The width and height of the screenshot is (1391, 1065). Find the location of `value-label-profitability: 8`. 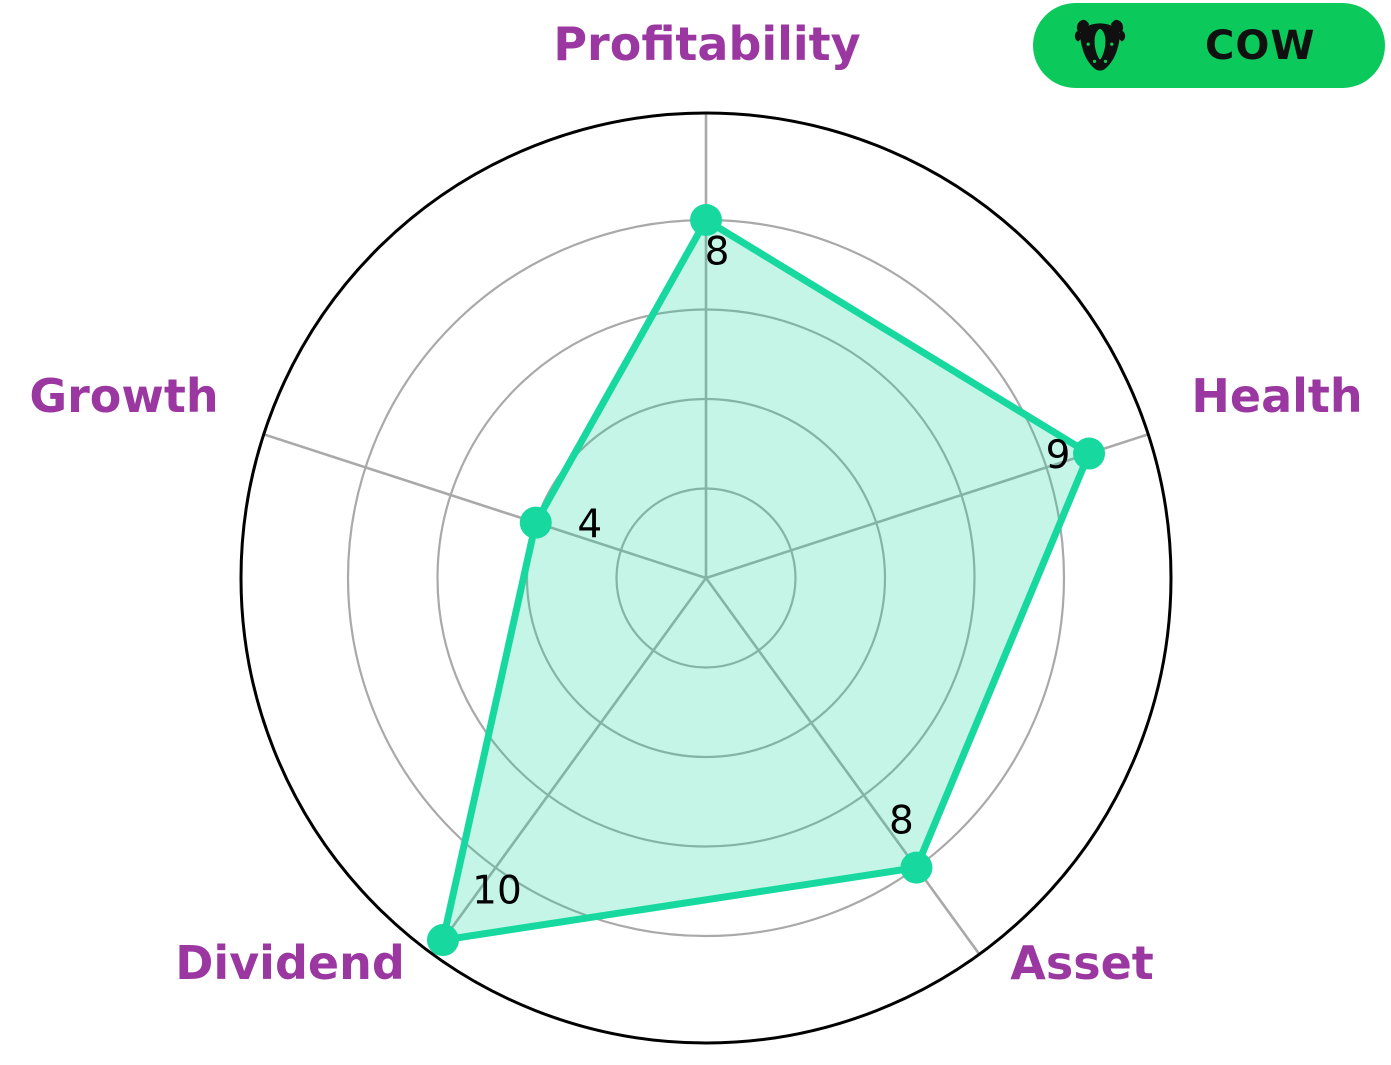

value-label-profitability: 8 is located at coordinates (717, 252).